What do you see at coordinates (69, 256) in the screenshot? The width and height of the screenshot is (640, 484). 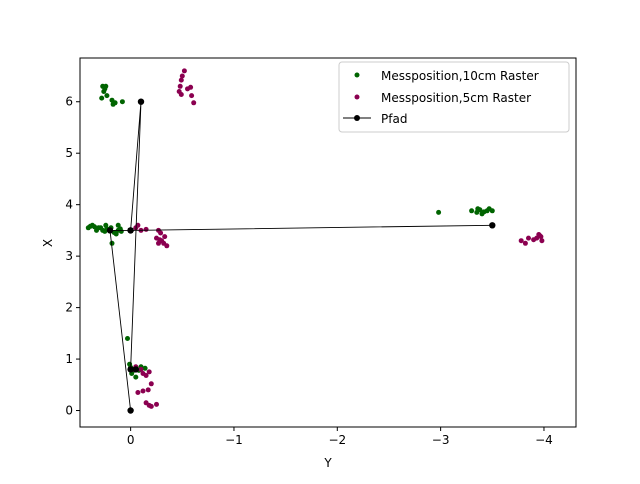 I see `y-tick-label: 3` at bounding box center [69, 256].